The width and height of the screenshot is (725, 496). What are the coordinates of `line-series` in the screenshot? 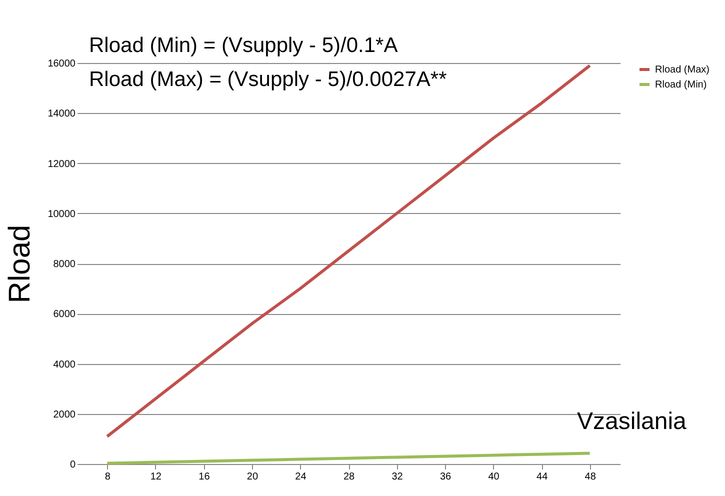 It's located at (349, 458).